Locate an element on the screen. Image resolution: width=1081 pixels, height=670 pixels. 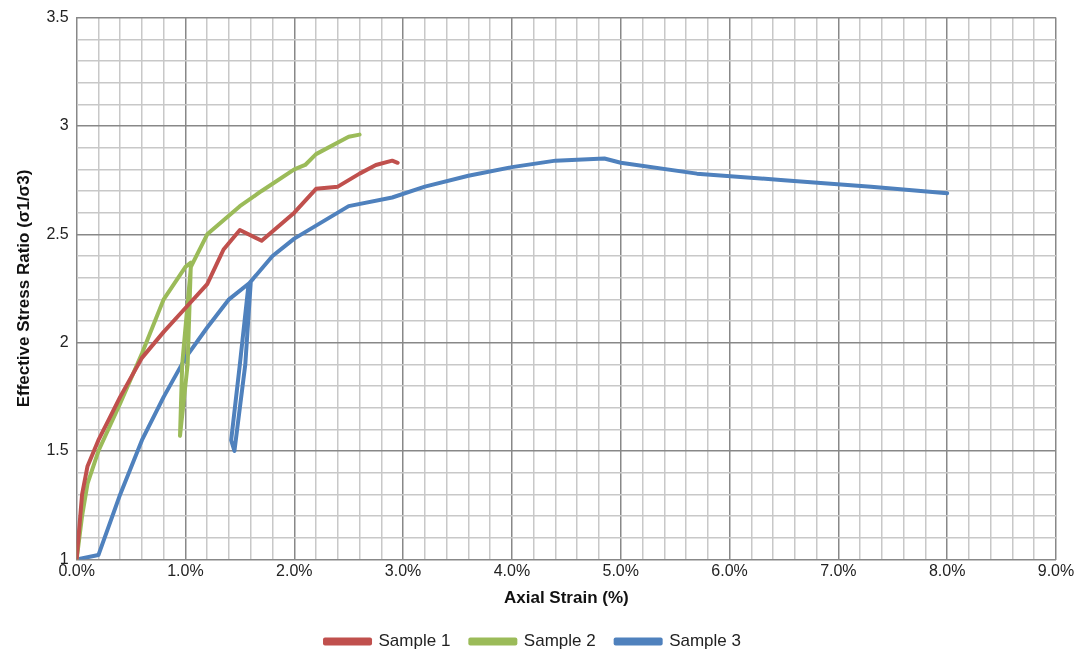
y-tick-label: 2 is located at coordinates (64, 342).